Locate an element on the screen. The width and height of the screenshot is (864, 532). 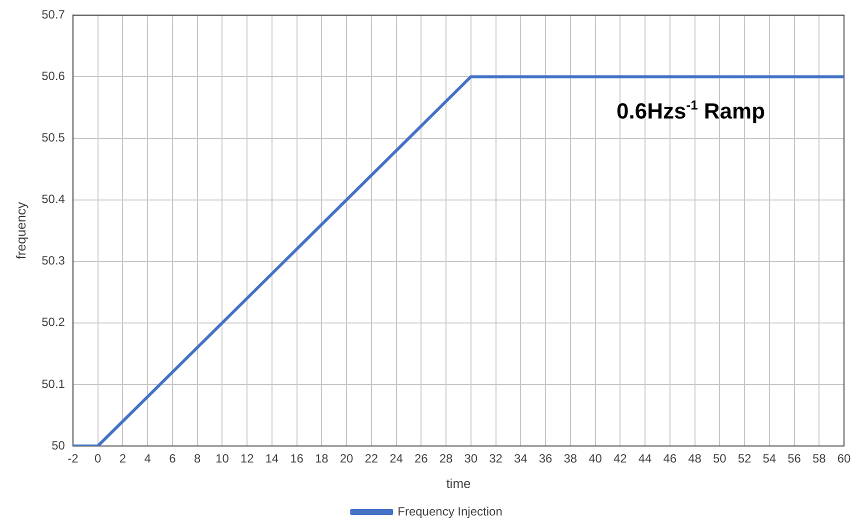
x-tick-label: 40 is located at coordinates (595, 459).